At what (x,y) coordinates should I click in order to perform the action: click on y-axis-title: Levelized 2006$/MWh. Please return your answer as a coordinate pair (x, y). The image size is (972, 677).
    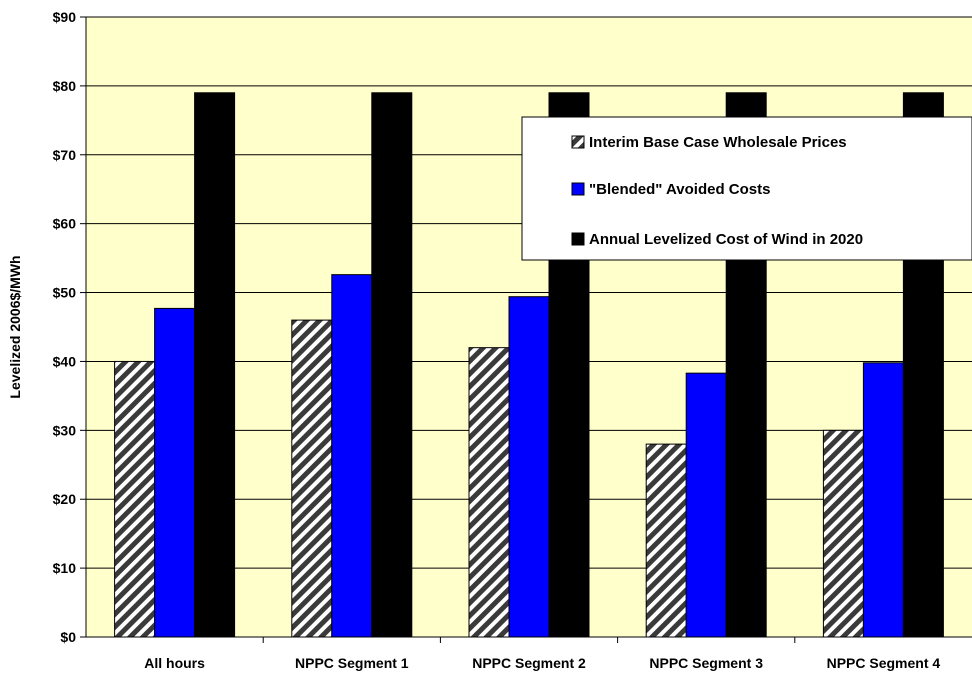
    Looking at the image, I should click on (15, 326).